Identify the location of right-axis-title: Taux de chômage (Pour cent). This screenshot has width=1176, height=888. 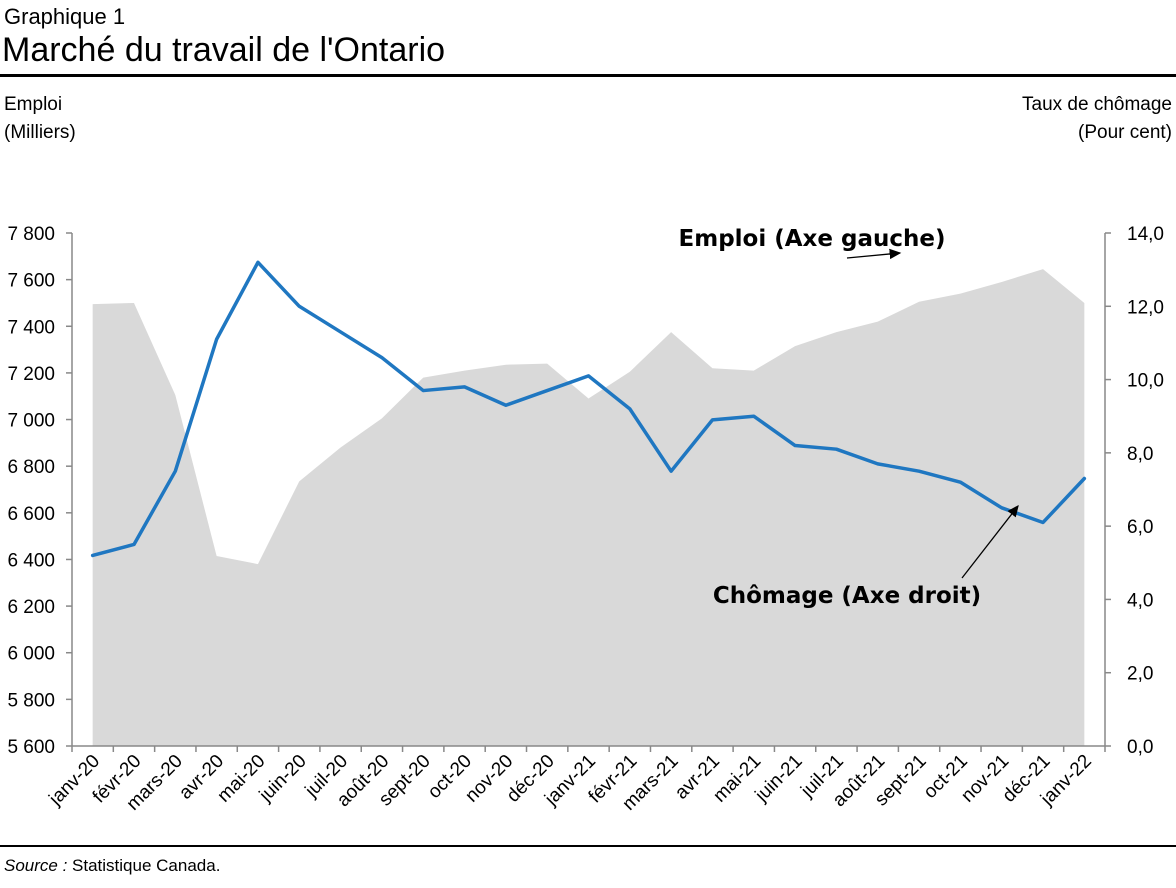
(1097, 119).